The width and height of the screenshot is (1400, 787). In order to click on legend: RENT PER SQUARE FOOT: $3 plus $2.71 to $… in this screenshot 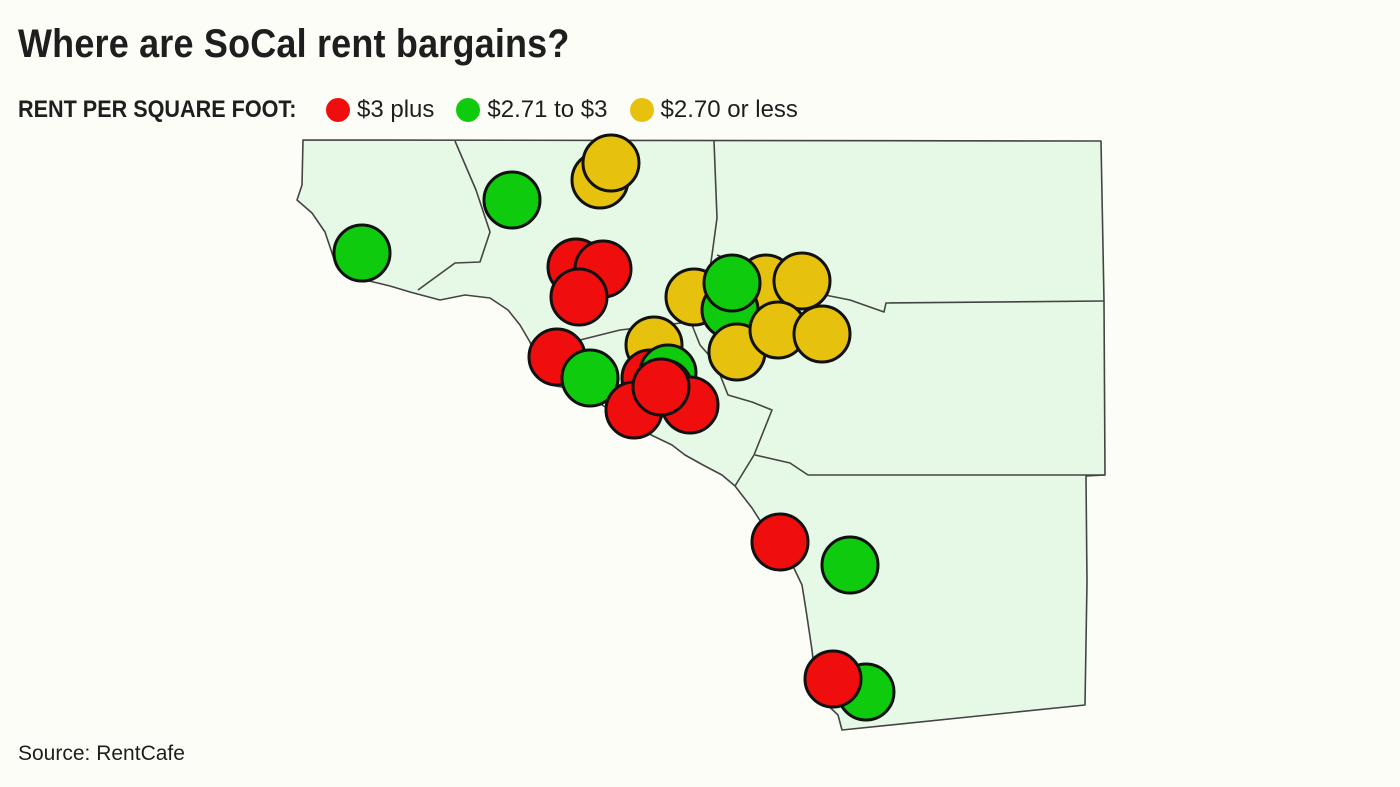, I will do `click(415, 110)`.